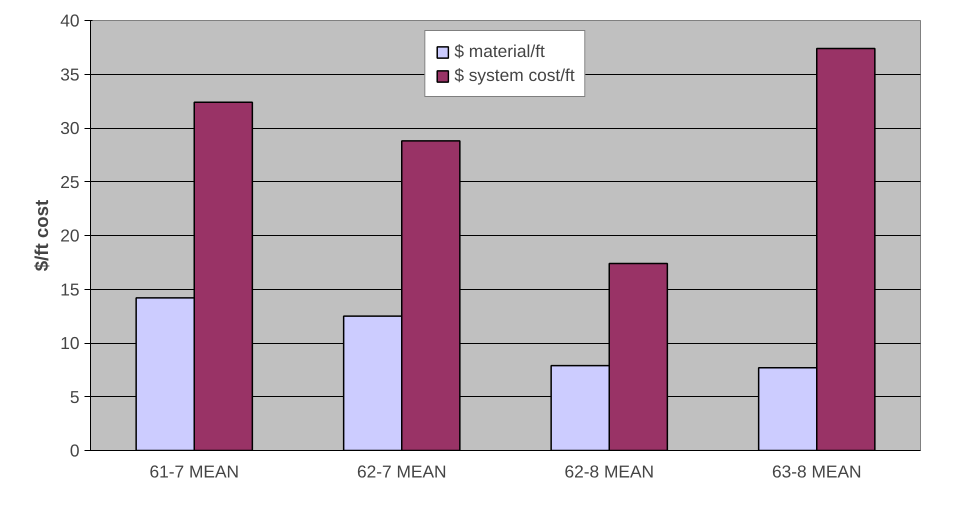 This screenshot has height=512, width=964. Describe the element at coordinates (75, 450) in the screenshot. I see `y-tick-label: 0` at that location.